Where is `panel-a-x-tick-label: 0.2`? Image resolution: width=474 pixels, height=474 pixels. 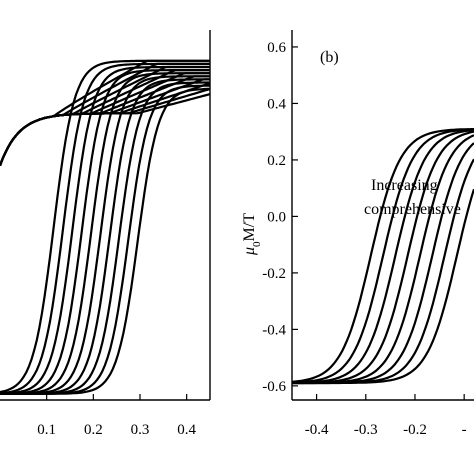 panel-a-x-tick-label: 0.2 is located at coordinates (93, 430).